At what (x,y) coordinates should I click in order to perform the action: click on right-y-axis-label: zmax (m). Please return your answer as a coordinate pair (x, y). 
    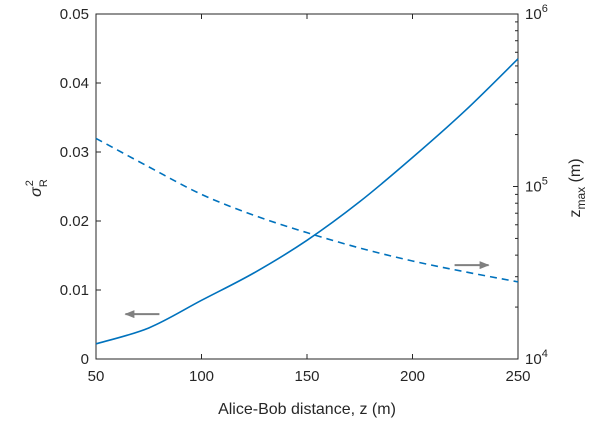
    Looking at the image, I should click on (577, 187).